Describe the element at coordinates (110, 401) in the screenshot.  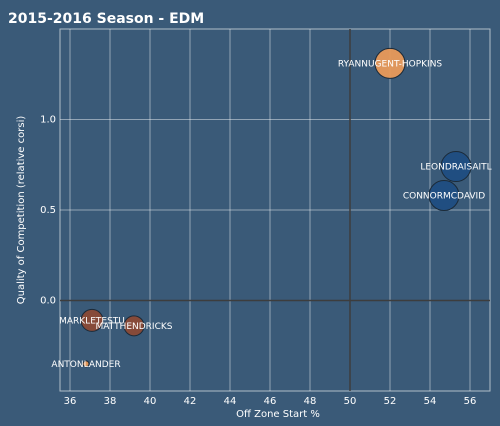
I see `x-tick-label: 38` at that location.